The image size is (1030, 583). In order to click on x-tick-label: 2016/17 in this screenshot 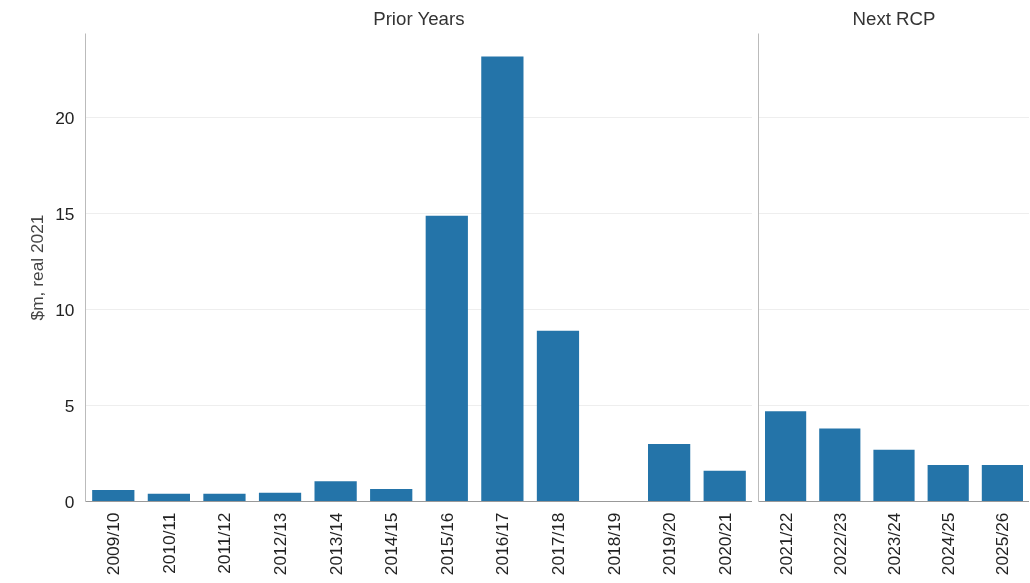, I will do `click(502, 544)`.